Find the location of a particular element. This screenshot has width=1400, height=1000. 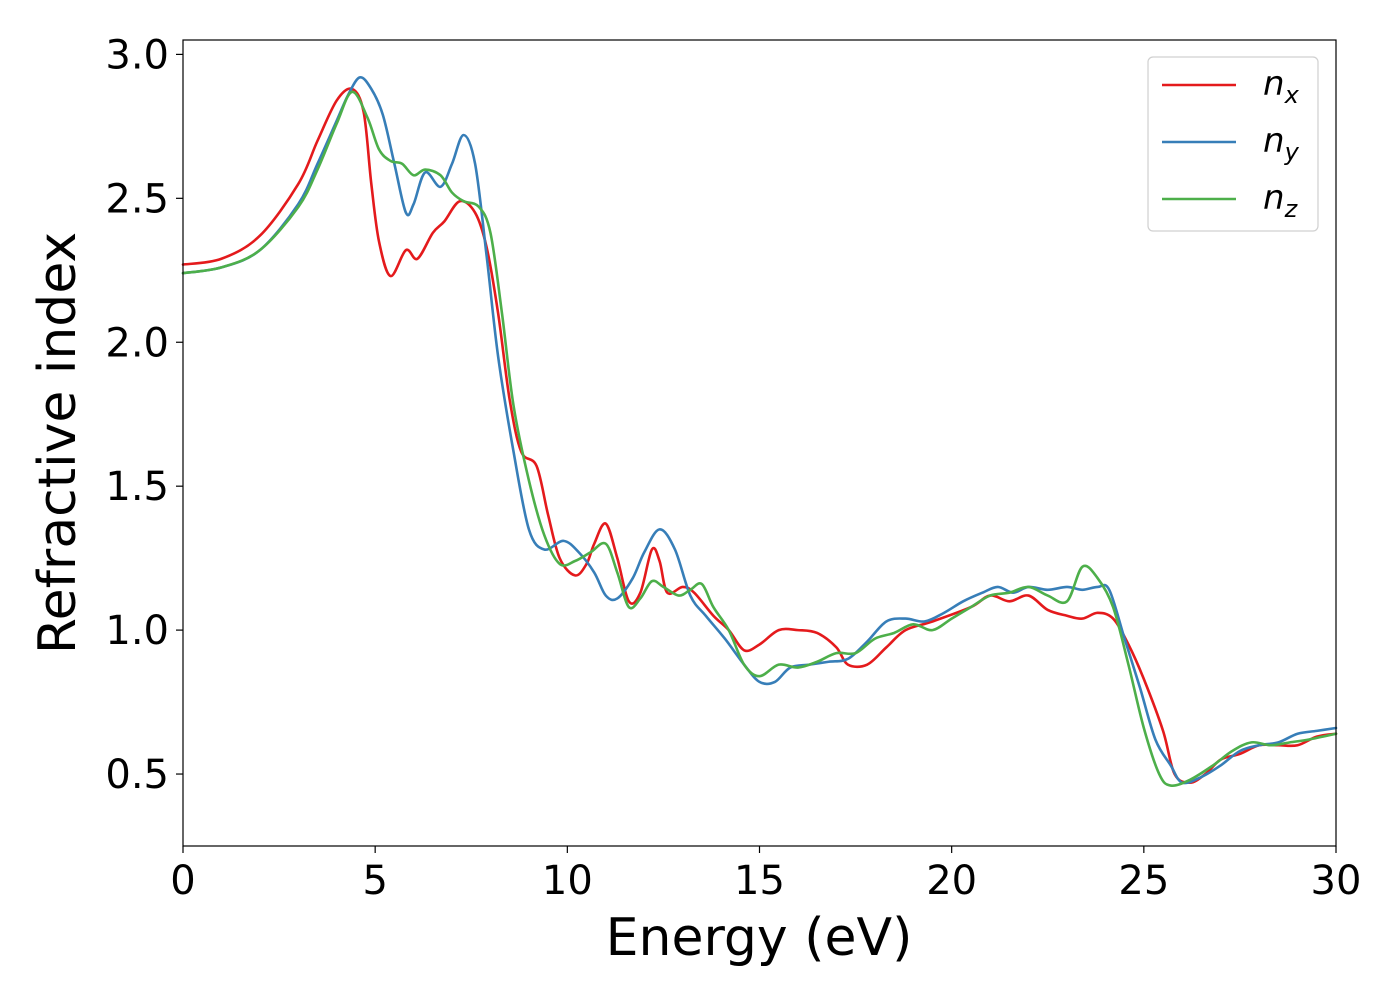

y-ticks: 0.5 1.0 1.5 2.0 2.5 3.0 is located at coordinates (144, 415).